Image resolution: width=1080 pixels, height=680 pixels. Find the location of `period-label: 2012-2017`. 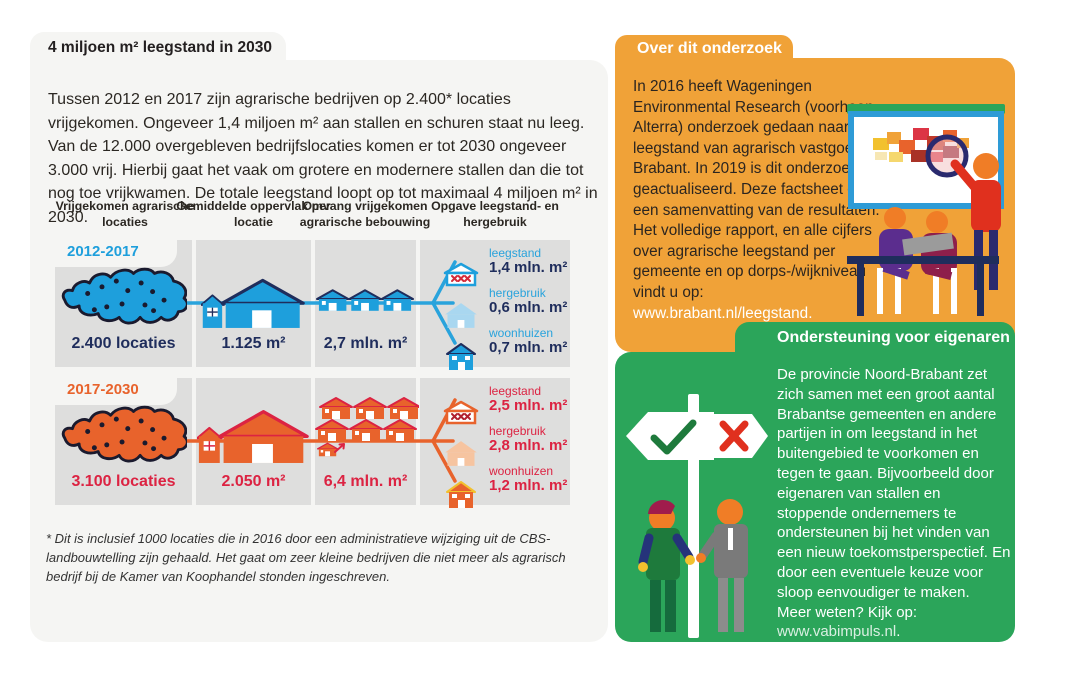

period-label: 2012-2017 is located at coordinates (116, 253).